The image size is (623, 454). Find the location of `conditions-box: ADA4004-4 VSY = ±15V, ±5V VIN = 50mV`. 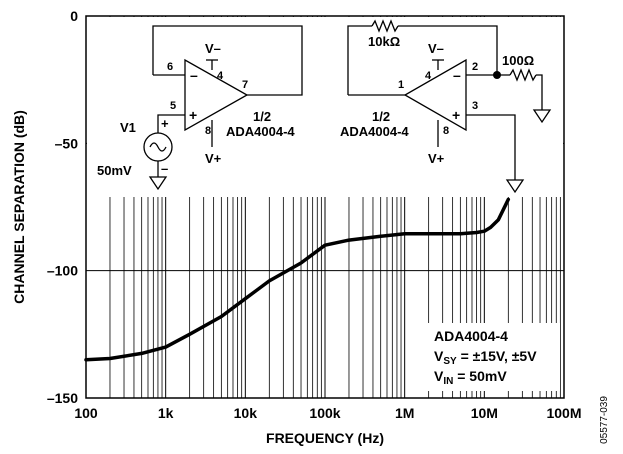

conditions-box: ADA4004-4 VSY = ±15V, ±5V VIN = 50mV is located at coordinates (494, 357).